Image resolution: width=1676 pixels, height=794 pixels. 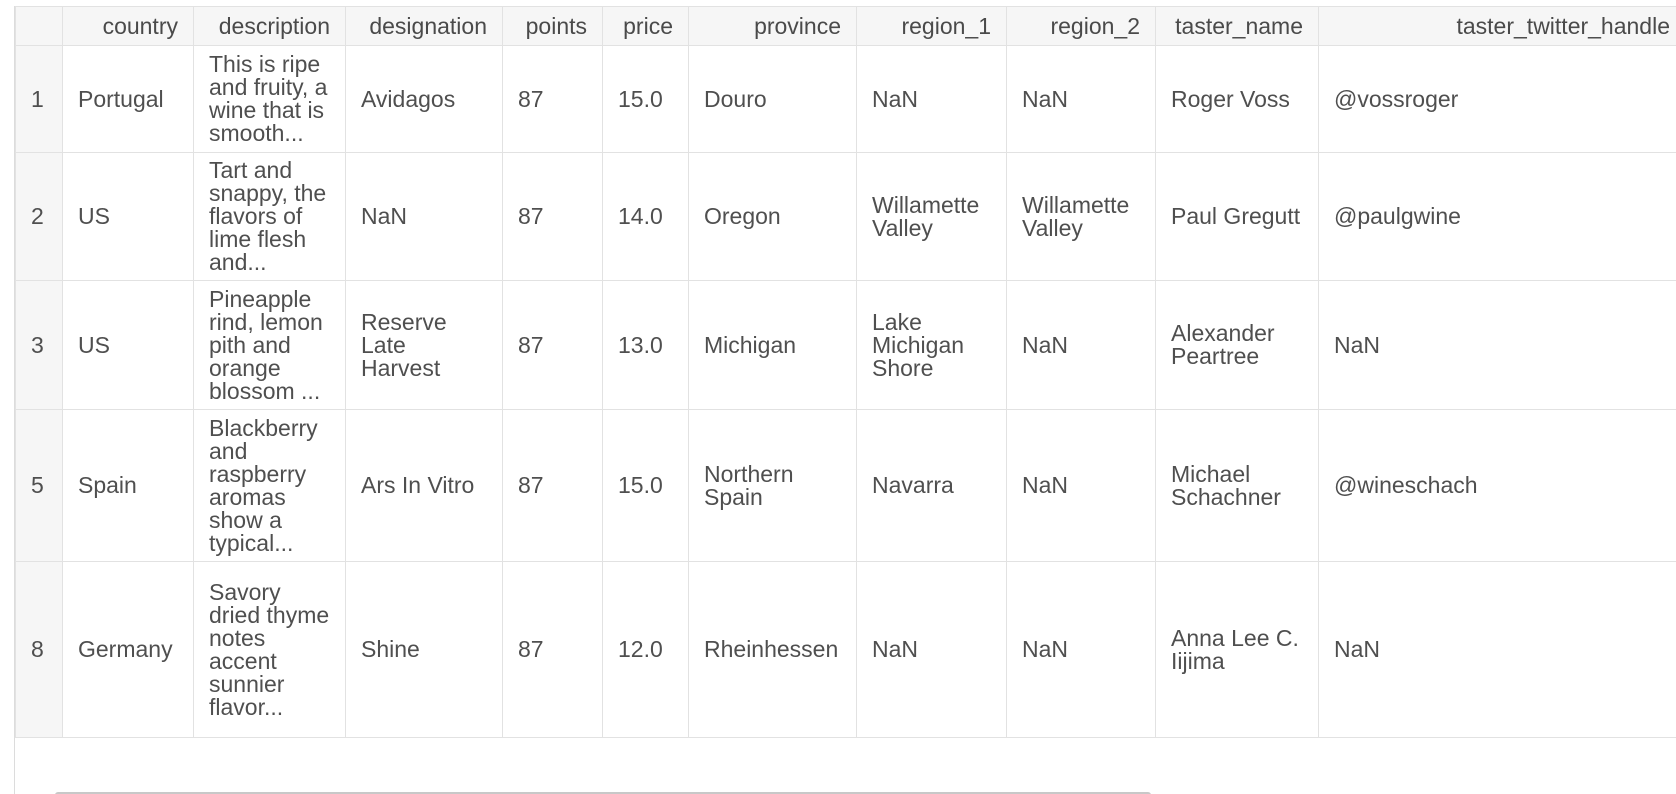 I want to click on column-header-taster-twitter-handle: taster_twitter_handle, so click(x=1497, y=26).